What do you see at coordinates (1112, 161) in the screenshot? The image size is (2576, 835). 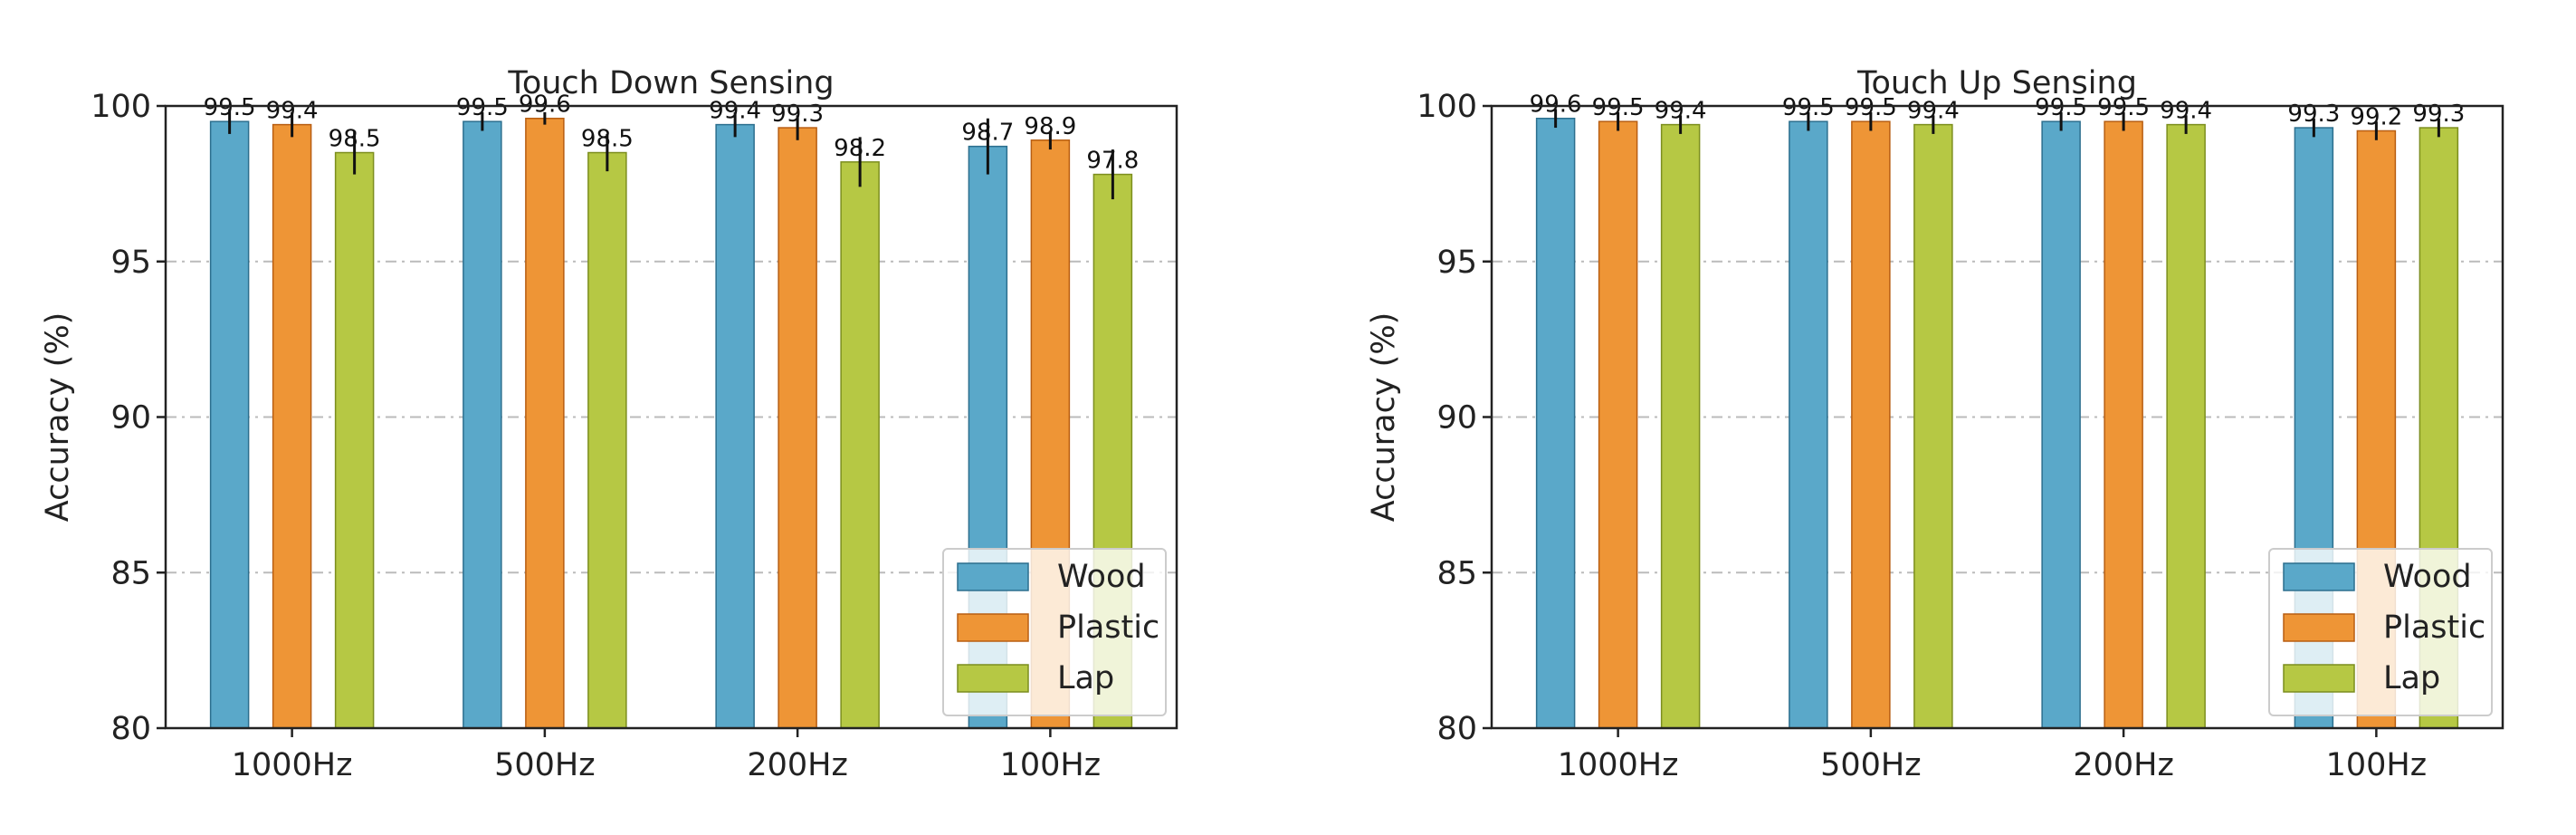 I see `bar-value-label: 97.8` at bounding box center [1112, 161].